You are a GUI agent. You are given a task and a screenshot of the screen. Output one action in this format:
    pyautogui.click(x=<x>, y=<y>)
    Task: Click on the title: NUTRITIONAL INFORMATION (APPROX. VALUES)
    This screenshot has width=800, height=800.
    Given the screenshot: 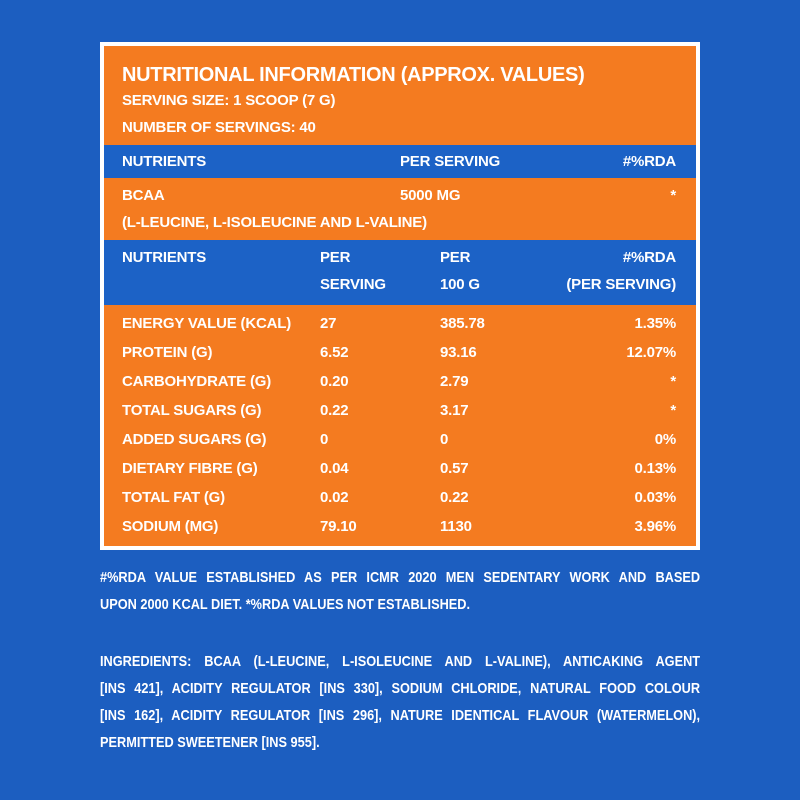 What is the action you would take?
    pyautogui.click(x=353, y=75)
    